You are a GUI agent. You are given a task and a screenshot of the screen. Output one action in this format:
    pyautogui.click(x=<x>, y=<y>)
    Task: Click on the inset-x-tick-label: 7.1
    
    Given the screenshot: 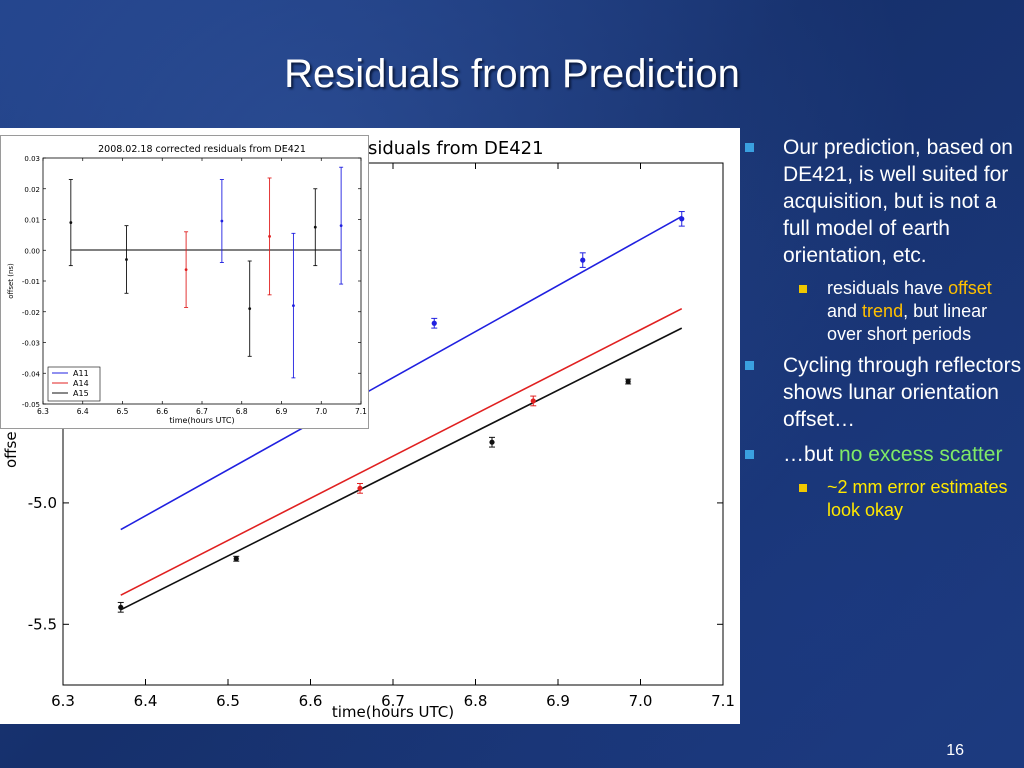 What is the action you would take?
    pyautogui.click(x=361, y=411)
    